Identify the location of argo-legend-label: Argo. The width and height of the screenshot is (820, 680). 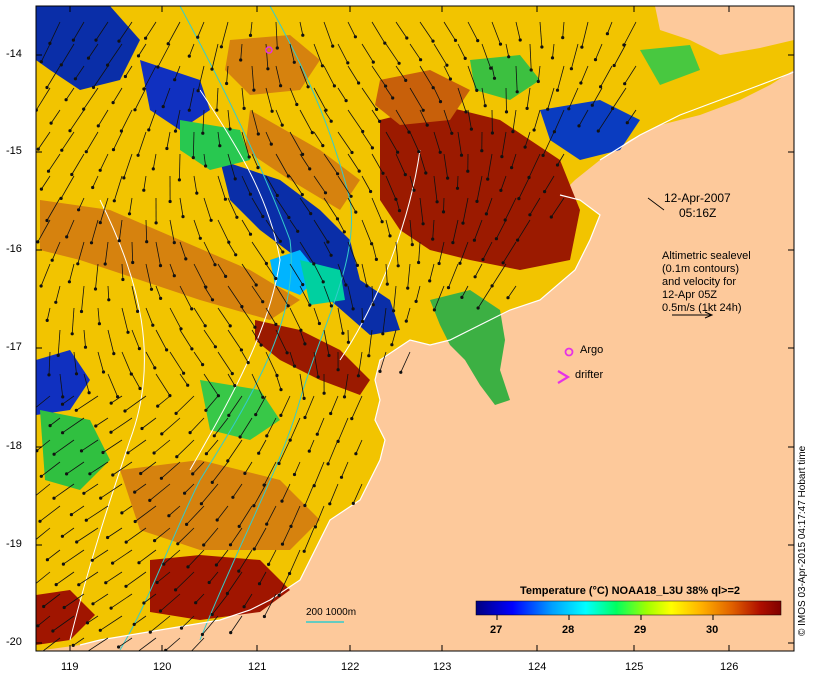
(592, 350).